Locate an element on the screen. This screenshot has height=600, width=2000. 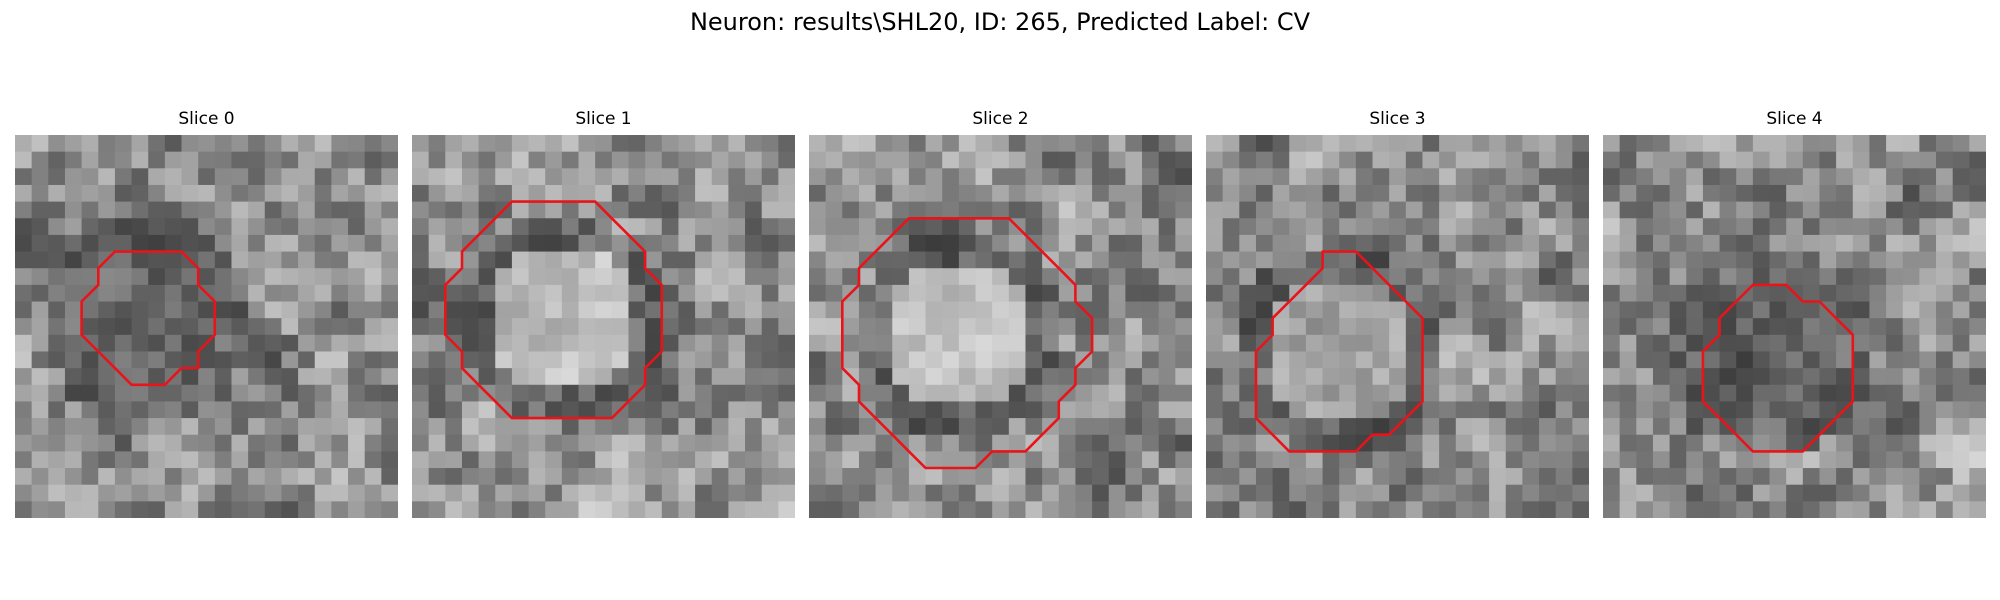
slice-panel-2: Slice 2 is located at coordinates (1000, 313).